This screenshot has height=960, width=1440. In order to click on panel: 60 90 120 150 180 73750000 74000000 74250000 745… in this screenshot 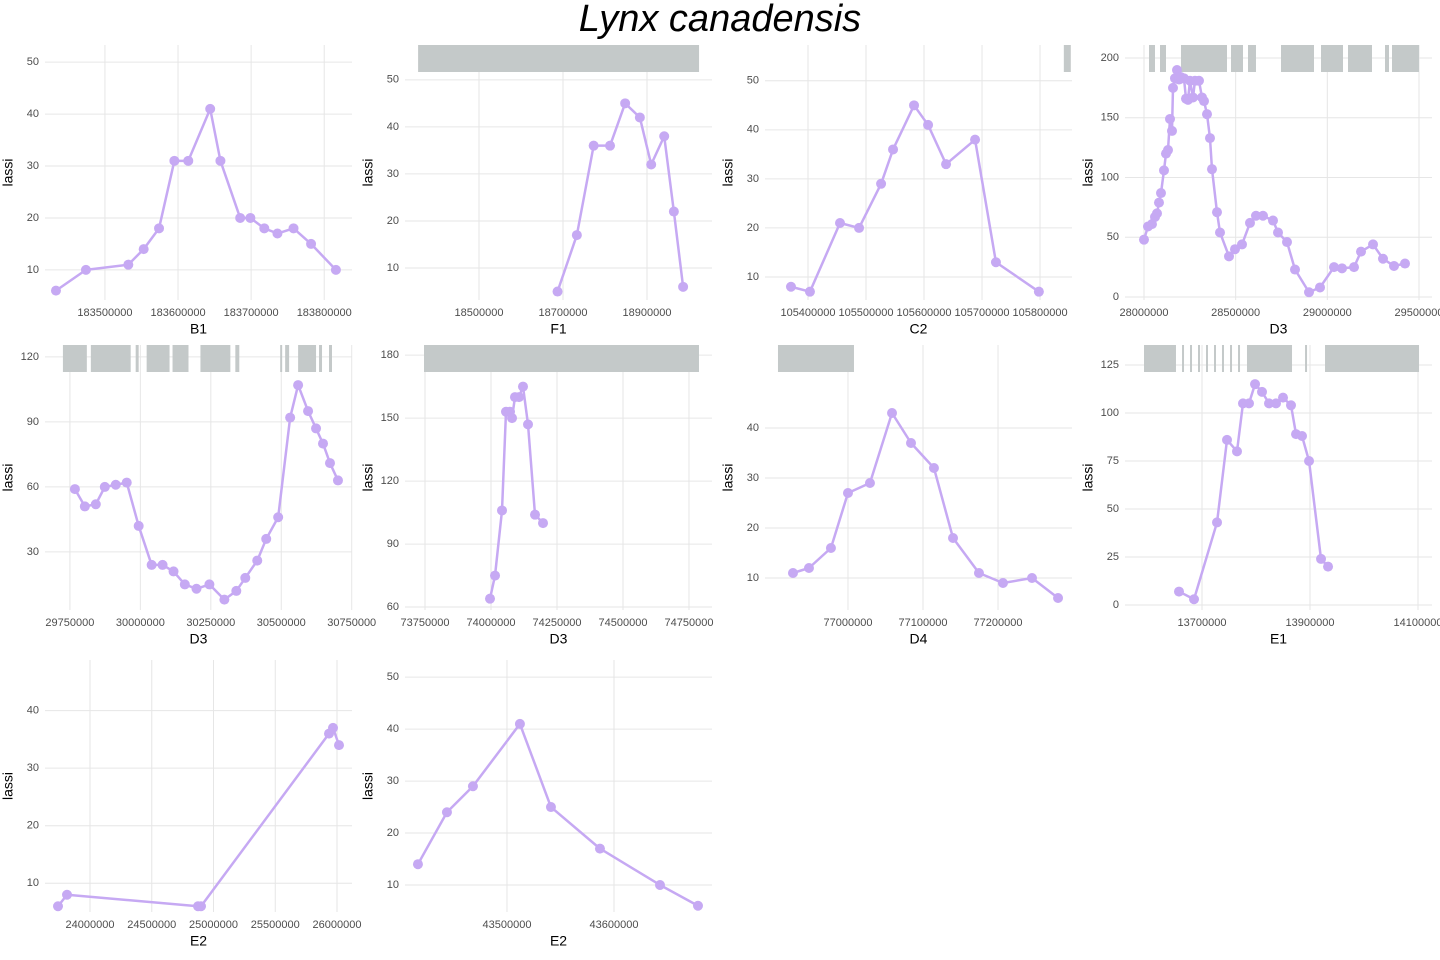, I will do `click(537, 496)`.